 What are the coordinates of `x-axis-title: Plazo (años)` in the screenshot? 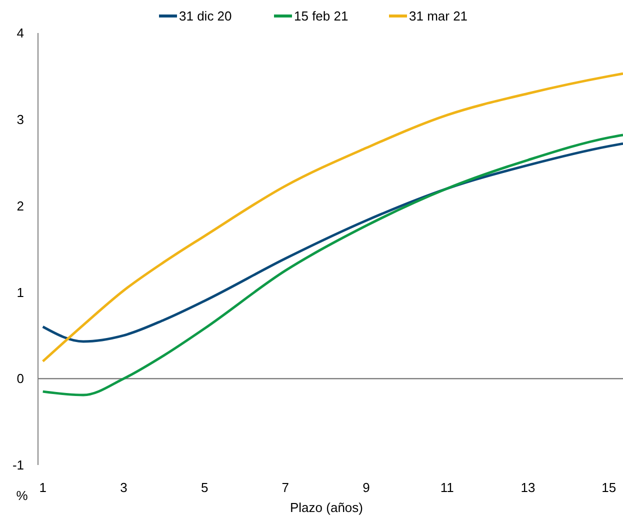 It's located at (326, 507).